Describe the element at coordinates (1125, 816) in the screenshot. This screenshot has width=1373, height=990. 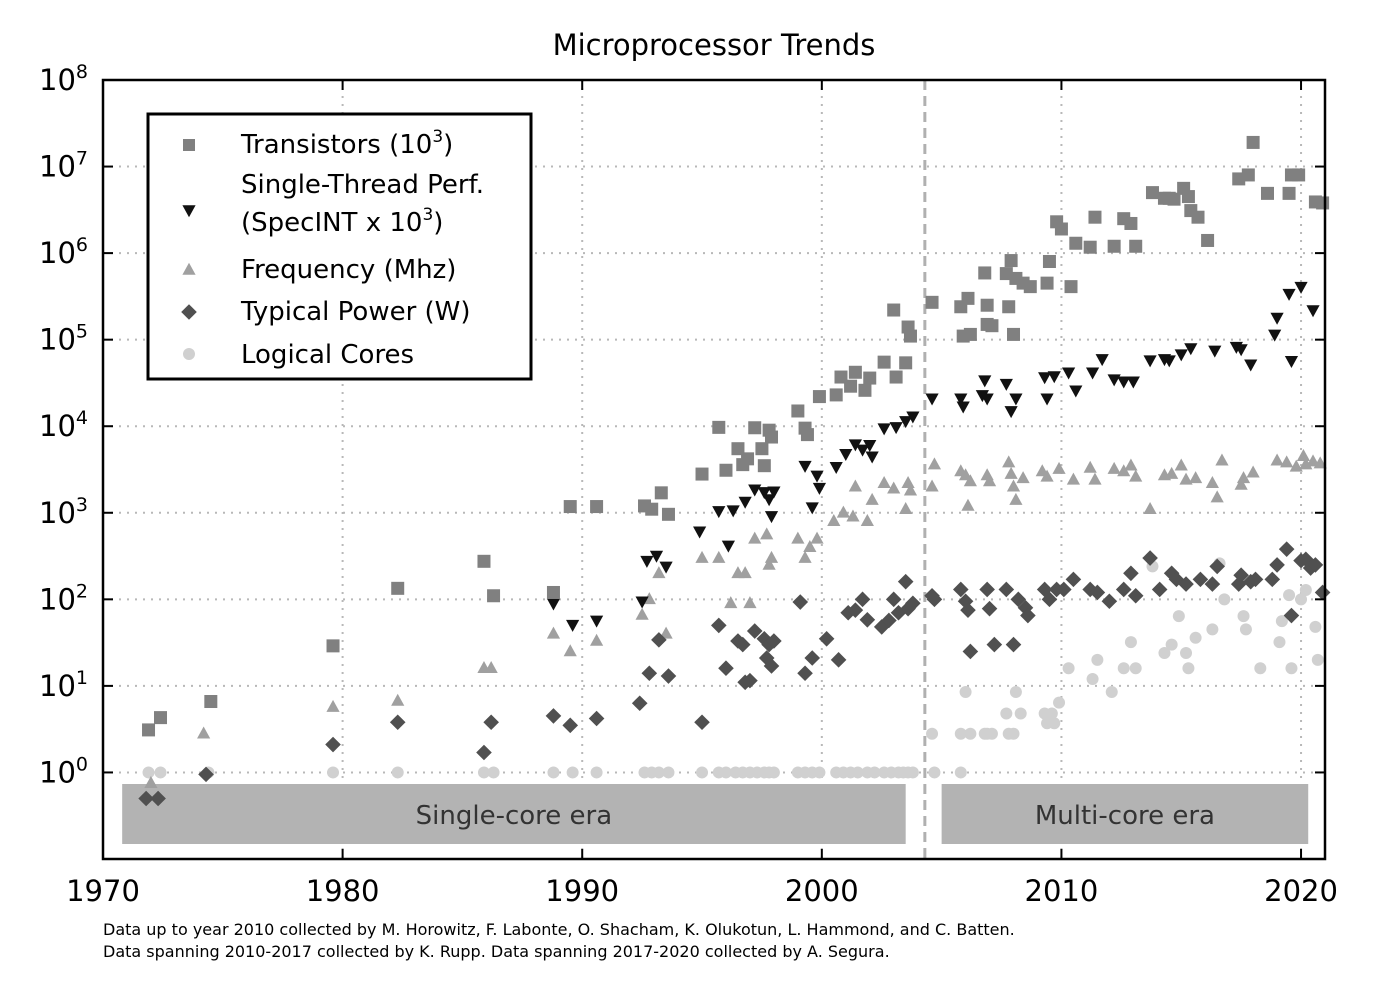
I see `era-label-1: Multi-core era` at that location.